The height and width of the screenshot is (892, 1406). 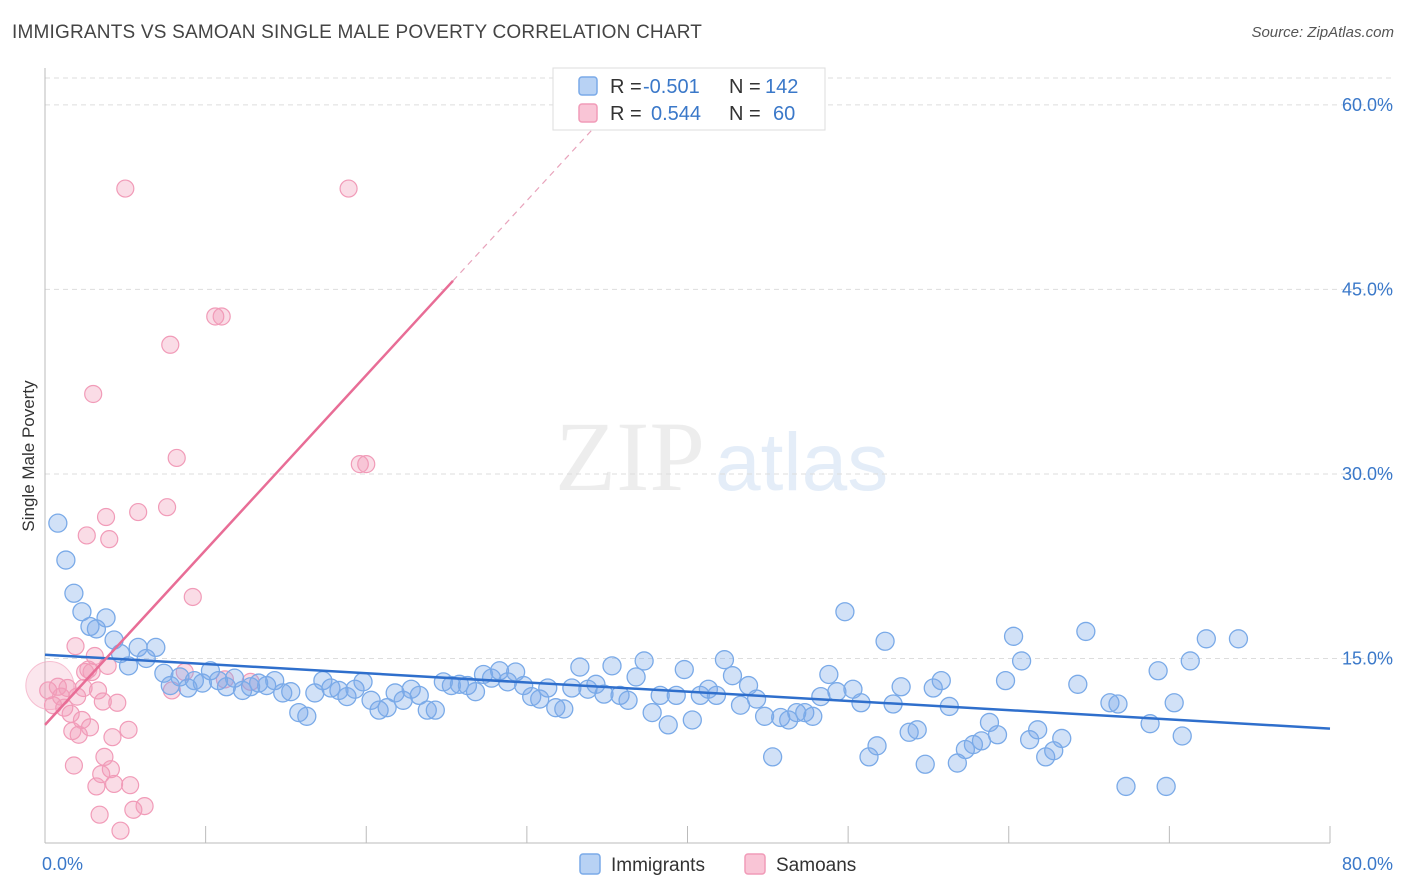 What do you see at coordinates (249, 502) in the screenshot?
I see `samoans-trend-line` at bounding box center [249, 502].